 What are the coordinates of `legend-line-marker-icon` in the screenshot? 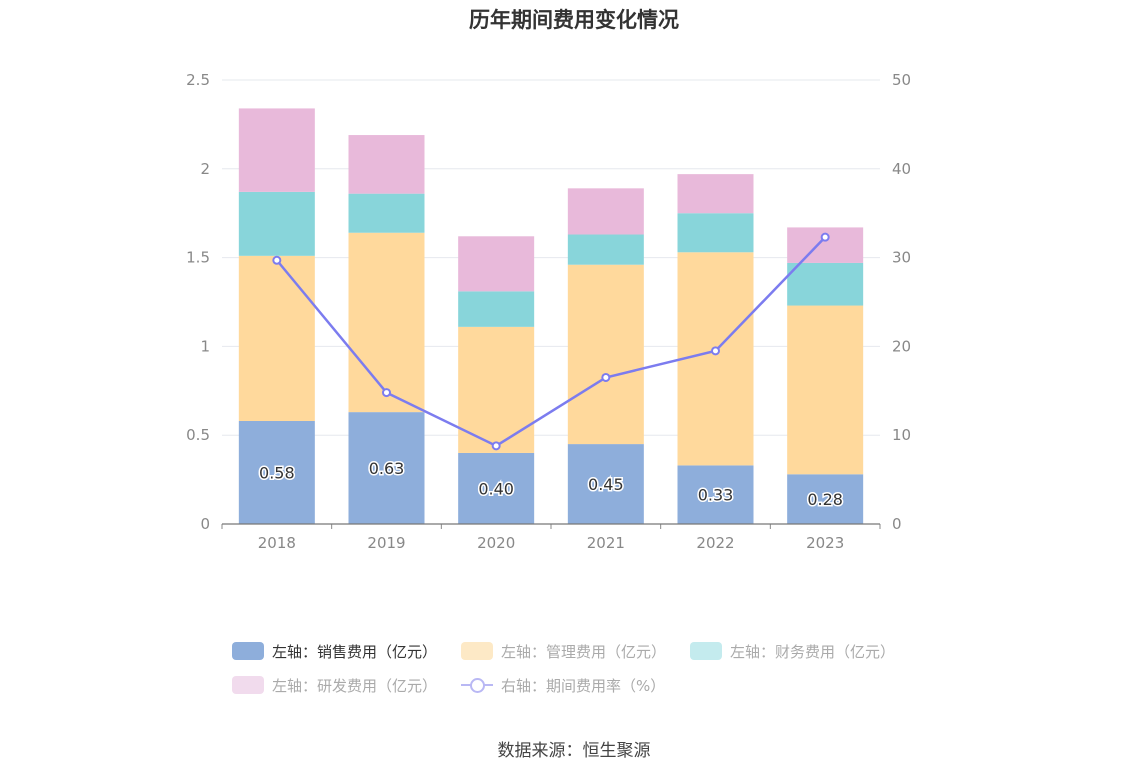 It's located at (477, 685).